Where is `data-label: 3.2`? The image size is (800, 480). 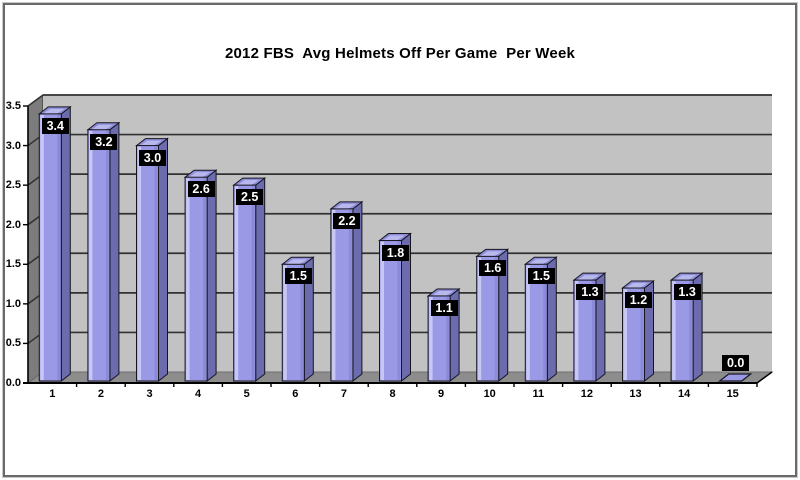
data-label: 3.2 is located at coordinates (104, 141).